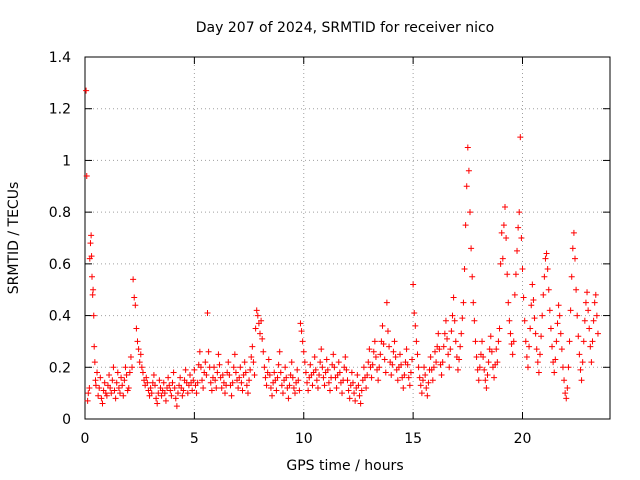 Image resolution: width=640 pixels, height=480 pixels. I want to click on x-tick-label: 10, so click(304, 439).